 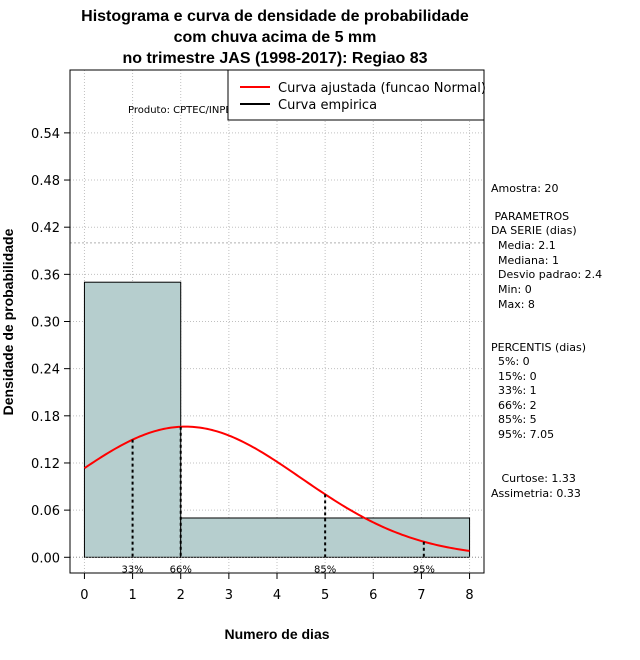 What do you see at coordinates (547, 274) in the screenshot?
I see `stat-desvio: Desvio padrao: 2.4` at bounding box center [547, 274].